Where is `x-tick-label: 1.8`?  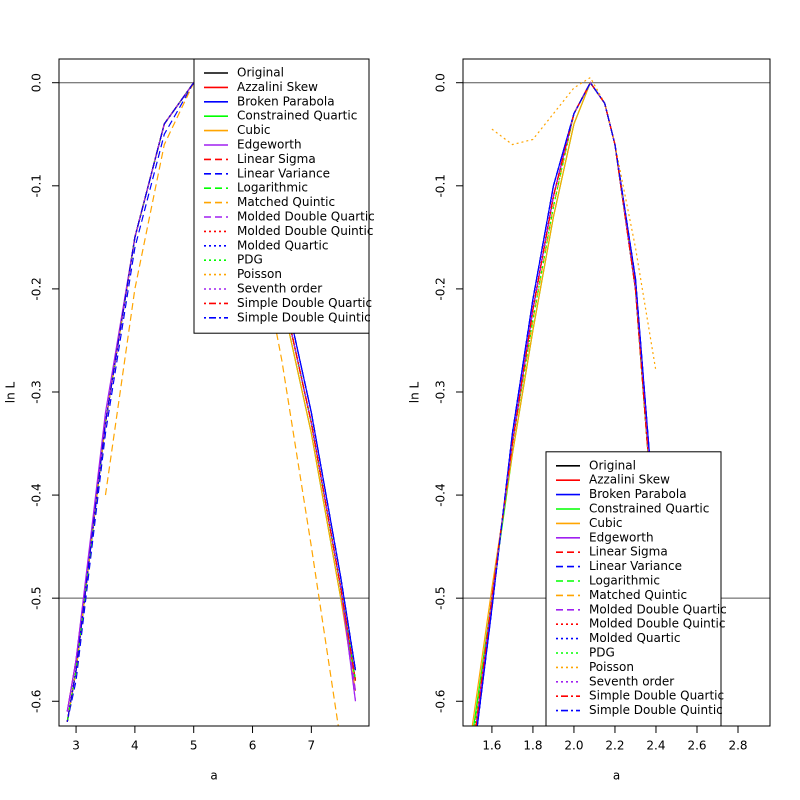 x-tick-label: 1.8 is located at coordinates (532, 746).